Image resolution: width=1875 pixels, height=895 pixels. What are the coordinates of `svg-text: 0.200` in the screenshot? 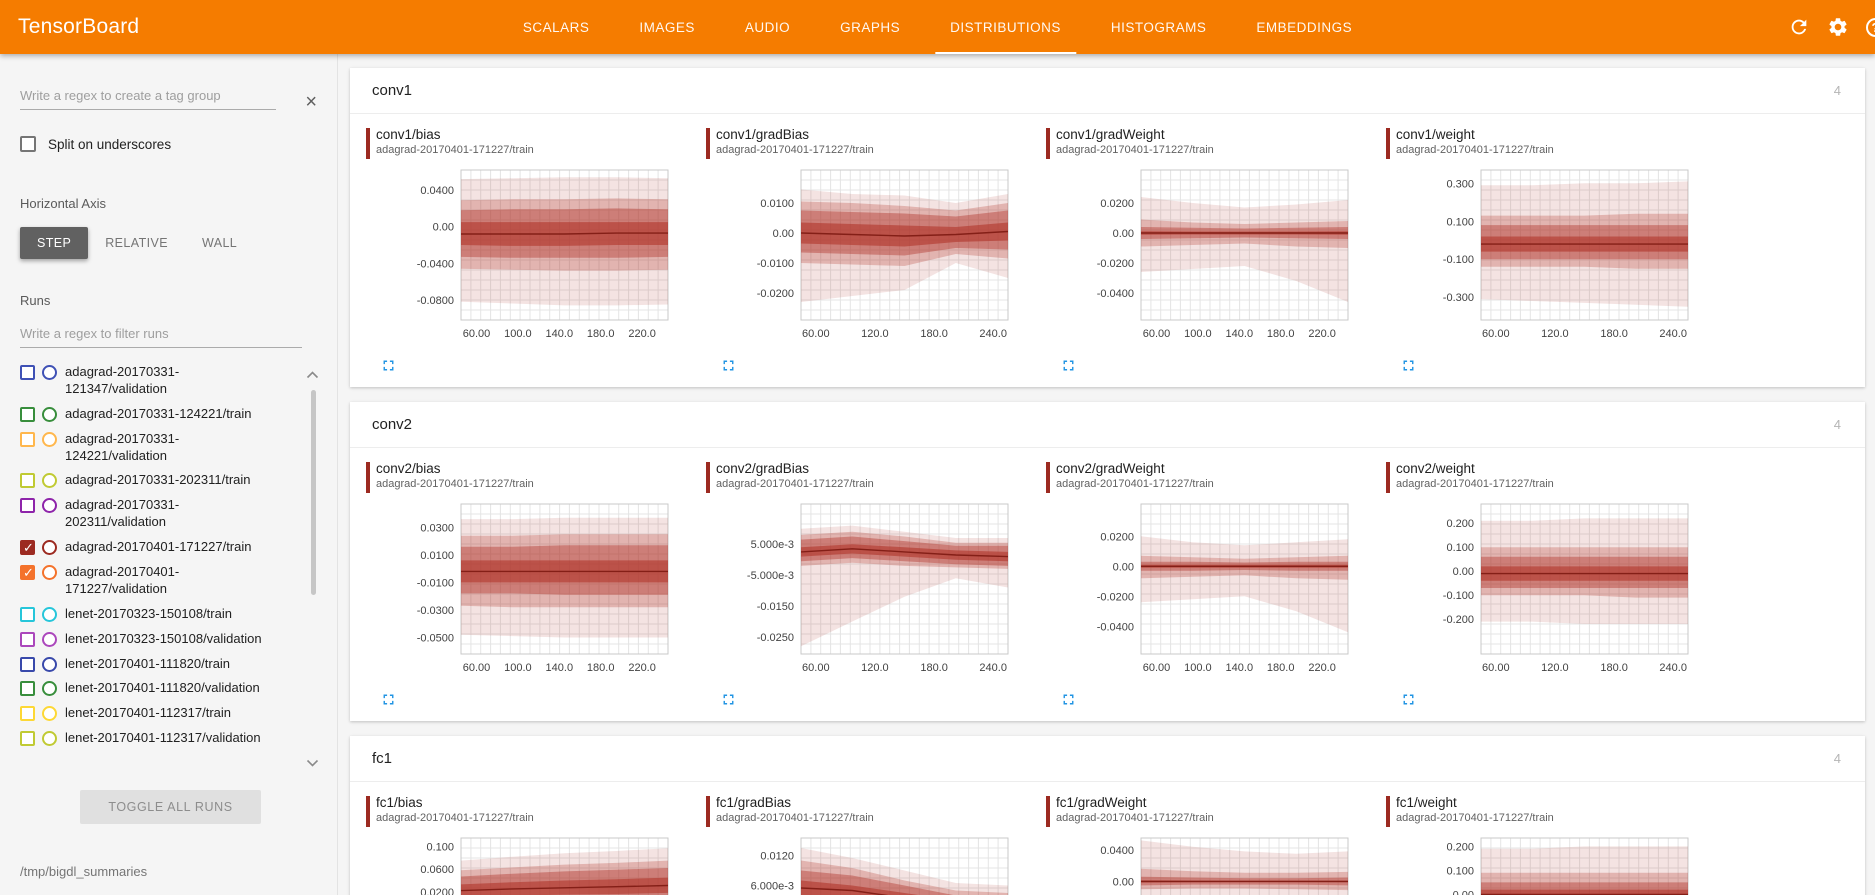 It's located at (1460, 524).